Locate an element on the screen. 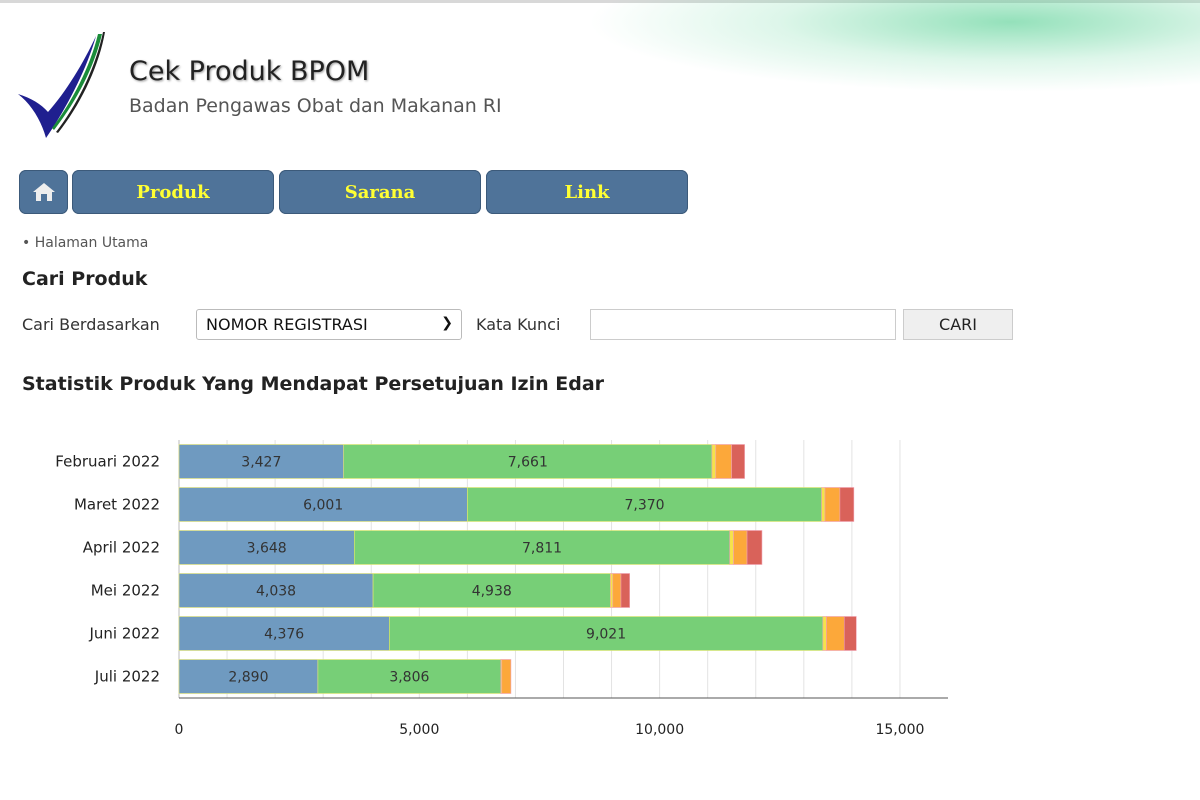  search-by-select: NOMOR REGISTRASI ❯ is located at coordinates (329, 324).